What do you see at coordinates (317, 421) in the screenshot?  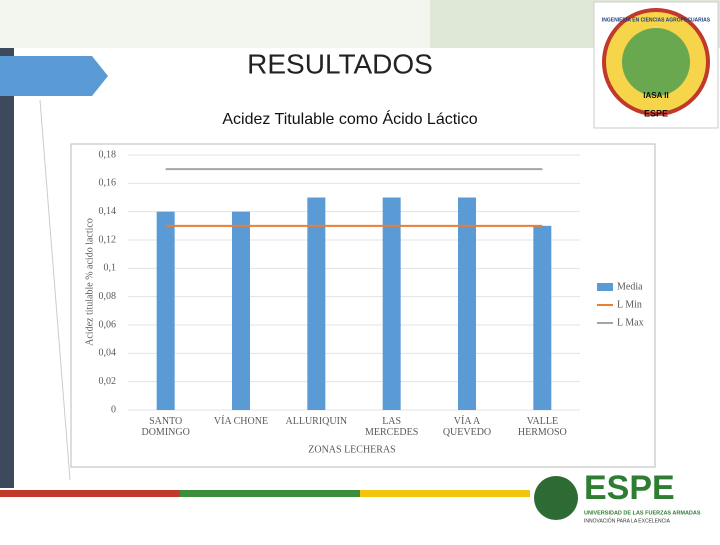 I see `x-tick-label: ALLURIQUIN` at bounding box center [317, 421].